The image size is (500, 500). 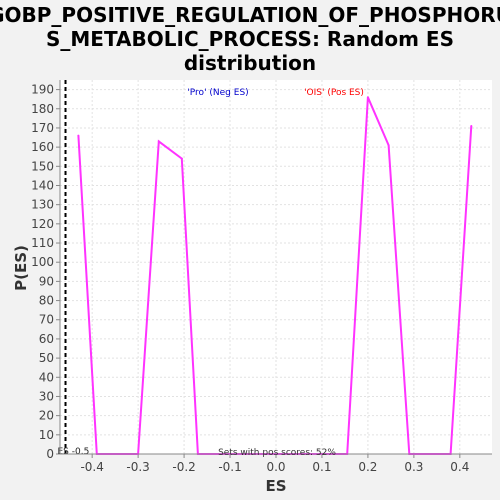 I want to click on y-tick-label: 110, so click(x=42, y=243).